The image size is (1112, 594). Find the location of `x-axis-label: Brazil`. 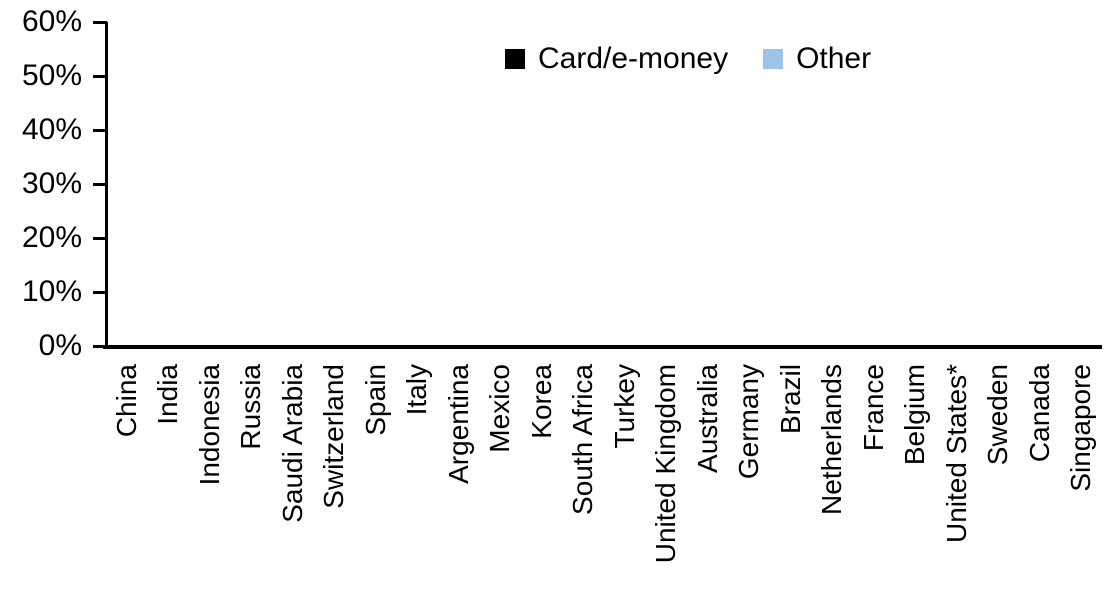

x-axis-label: Brazil is located at coordinates (790, 399).